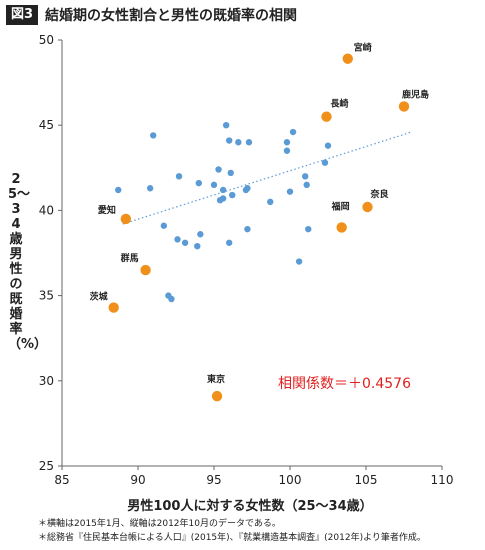 This screenshot has height=550, width=485. Describe the element at coordinates (379, 194) in the screenshot. I see `point-label: 奈良` at that location.